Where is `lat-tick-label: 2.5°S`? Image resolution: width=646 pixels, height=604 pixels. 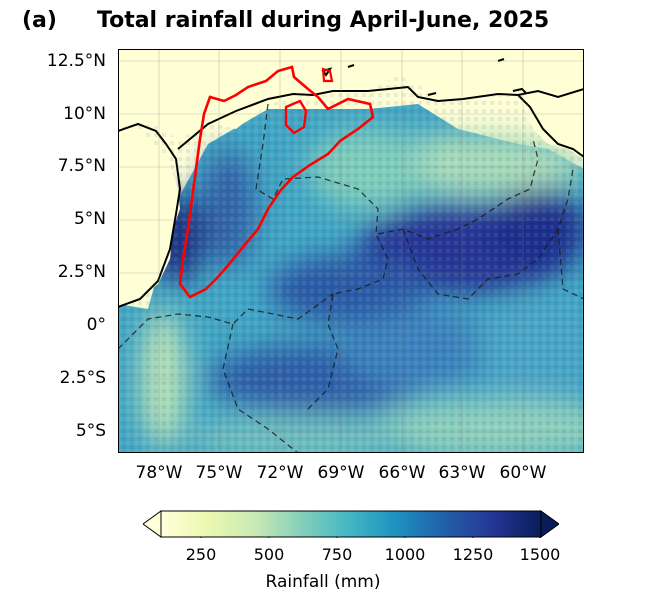
lat-tick-label: 2.5°S is located at coordinates (82, 378).